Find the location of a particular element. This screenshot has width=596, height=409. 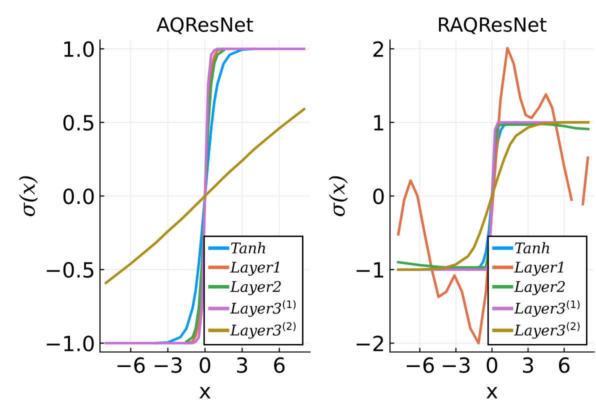

chart-title: RAQResNet is located at coordinates (492, 25).